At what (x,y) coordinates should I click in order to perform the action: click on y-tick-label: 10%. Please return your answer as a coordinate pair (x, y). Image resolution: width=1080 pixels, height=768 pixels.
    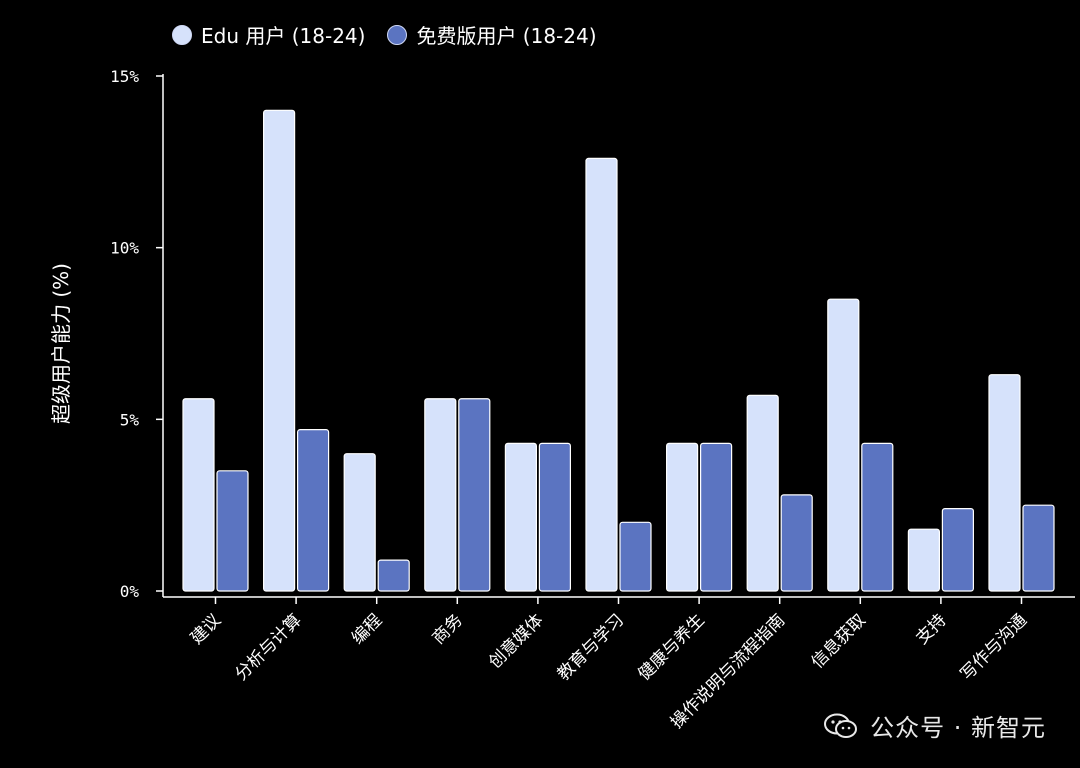
    Looking at the image, I should click on (124, 248).